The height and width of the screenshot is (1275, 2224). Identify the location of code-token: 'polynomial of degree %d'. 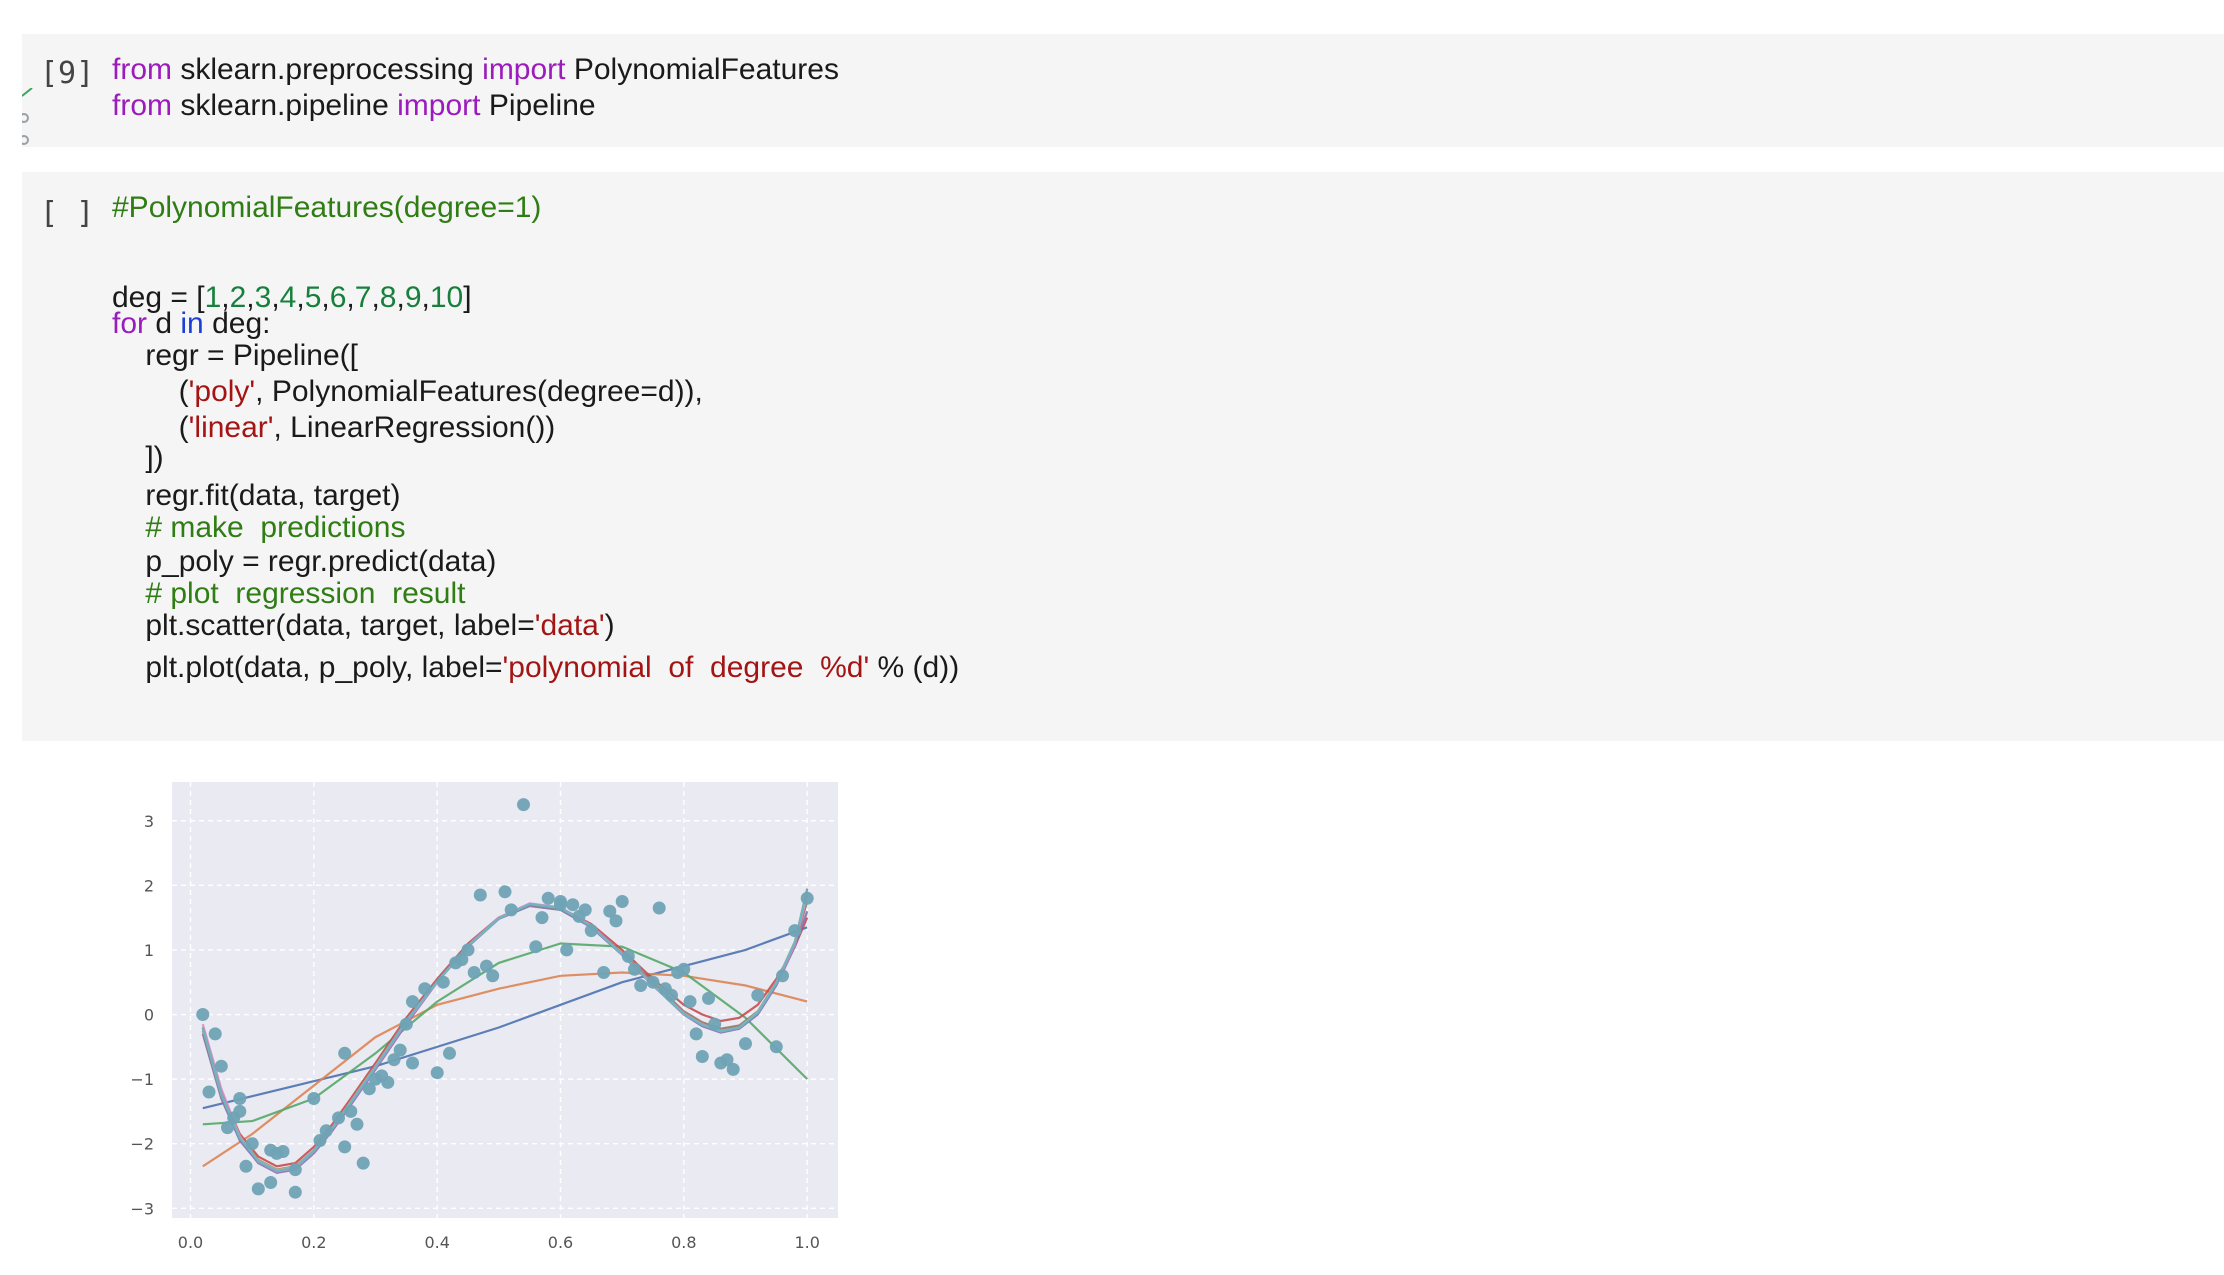
(686, 667).